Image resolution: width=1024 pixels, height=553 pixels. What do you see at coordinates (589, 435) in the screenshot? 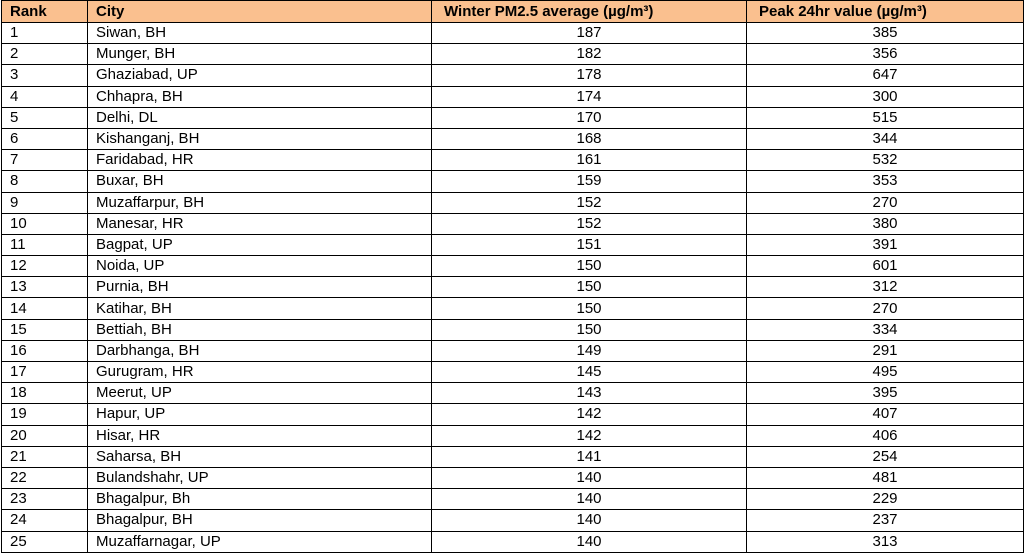
I see `winter-average-cell: 142` at bounding box center [589, 435].